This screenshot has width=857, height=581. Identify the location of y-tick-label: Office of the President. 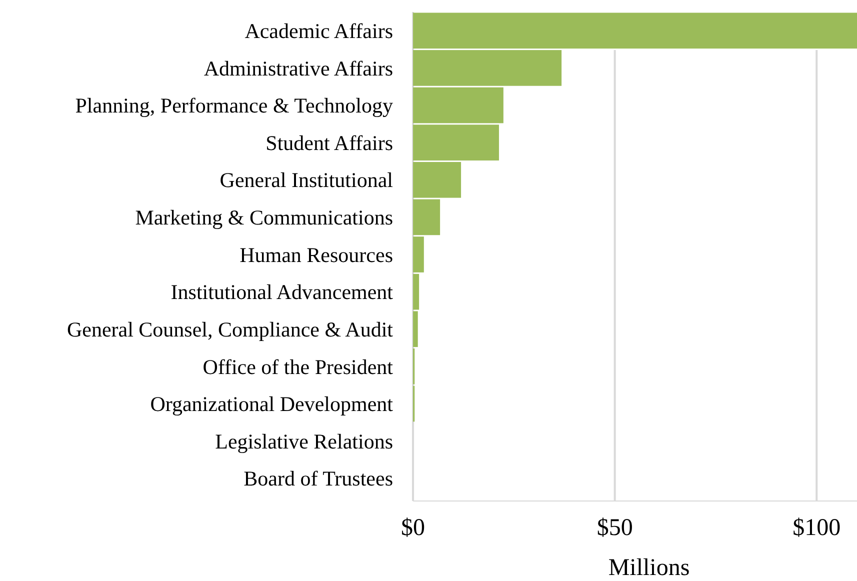
(298, 366).